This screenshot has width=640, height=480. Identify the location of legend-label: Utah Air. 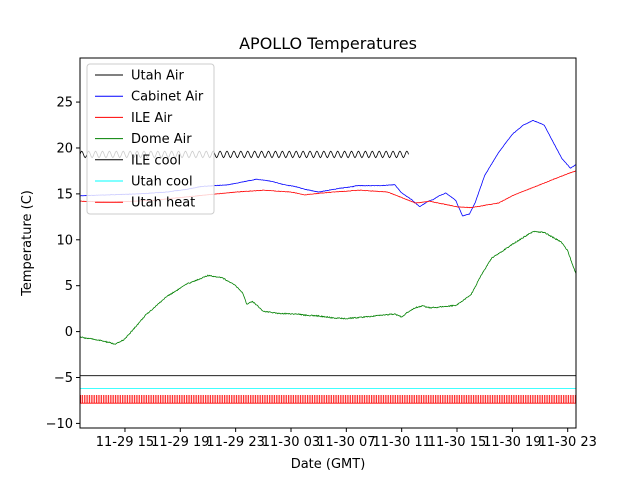
(157, 76).